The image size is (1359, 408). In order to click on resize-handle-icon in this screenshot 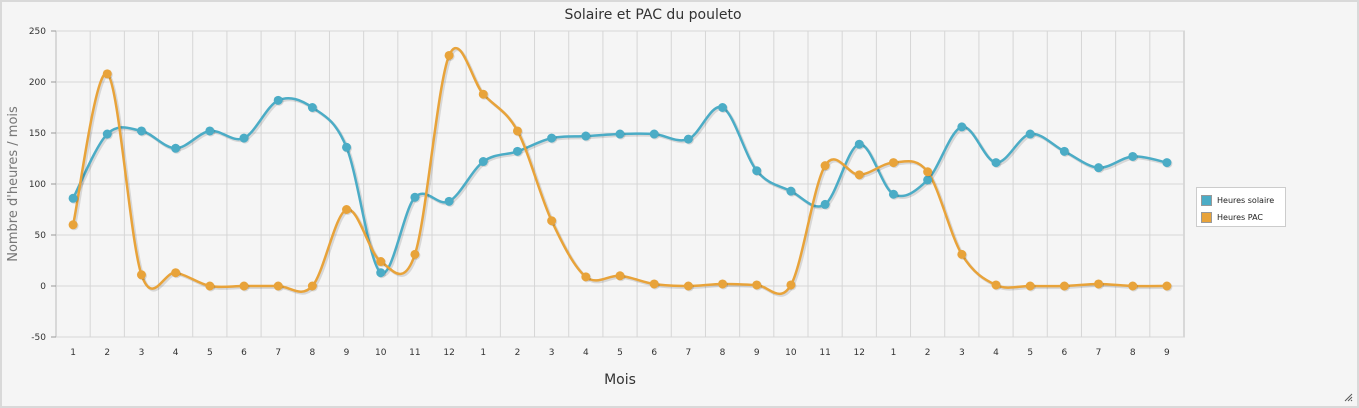, I will do `click(1348, 397)`.